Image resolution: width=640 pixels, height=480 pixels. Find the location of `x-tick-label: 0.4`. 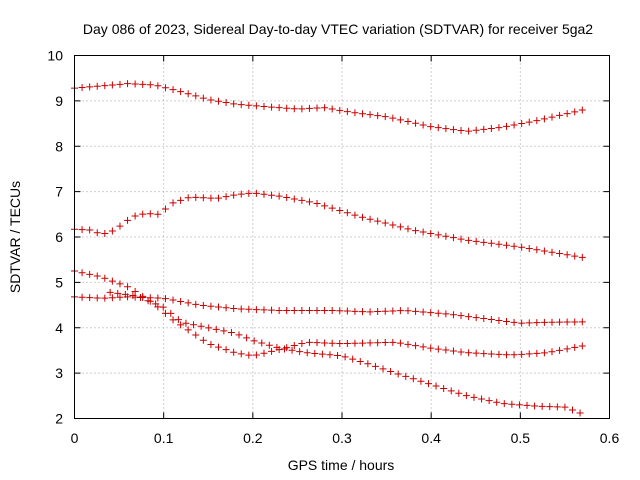

x-tick-label: 0.4 is located at coordinates (431, 438).